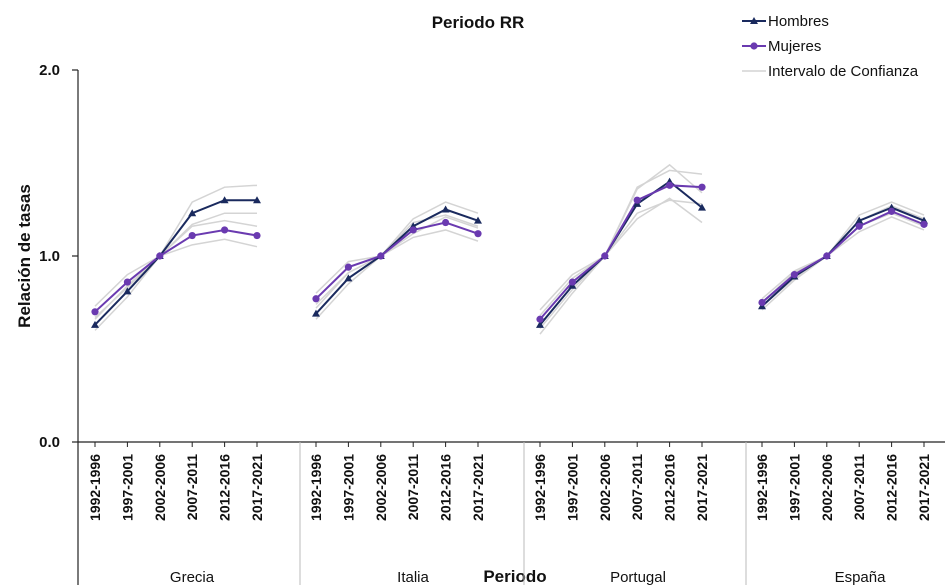 This screenshot has width=951, height=587. I want to click on chart-title: Periodo RR, so click(478, 22).